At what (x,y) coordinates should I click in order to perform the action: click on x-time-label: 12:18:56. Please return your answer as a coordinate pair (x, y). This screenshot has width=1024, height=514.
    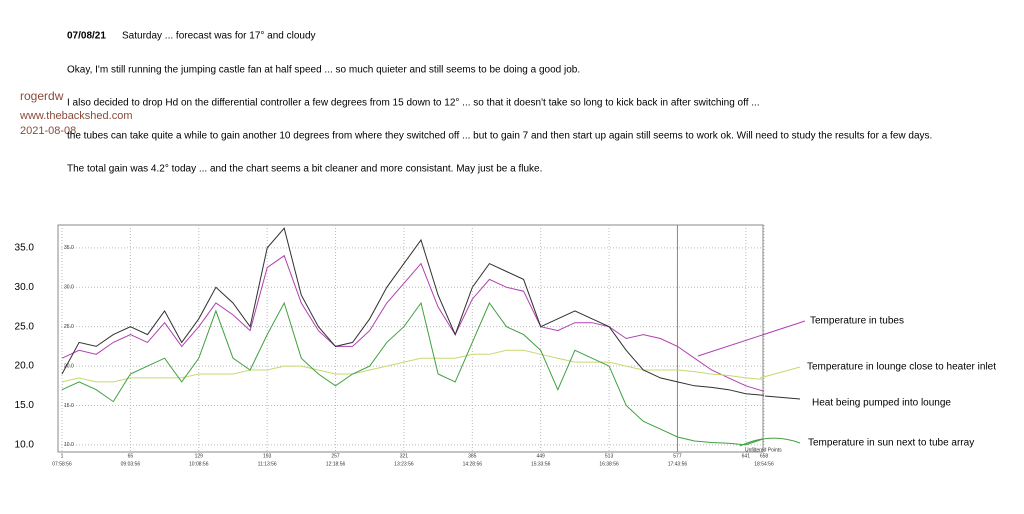
    Looking at the image, I should click on (336, 464).